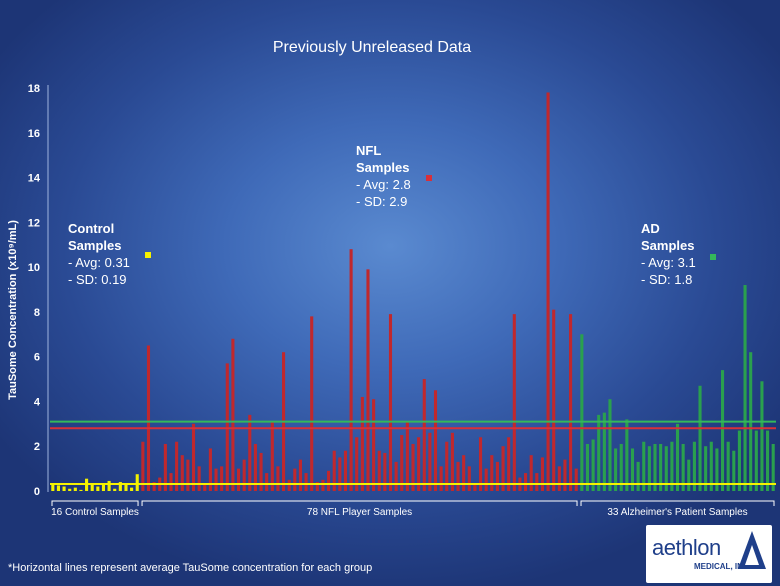  I want to click on y-tick-label: 10, so click(34, 268).